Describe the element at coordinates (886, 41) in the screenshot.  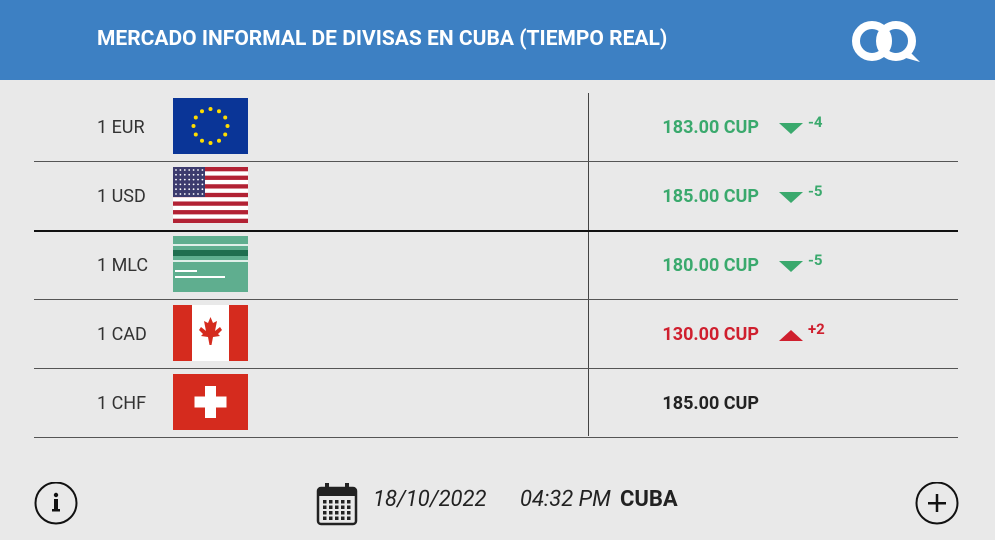
I see `logo` at that location.